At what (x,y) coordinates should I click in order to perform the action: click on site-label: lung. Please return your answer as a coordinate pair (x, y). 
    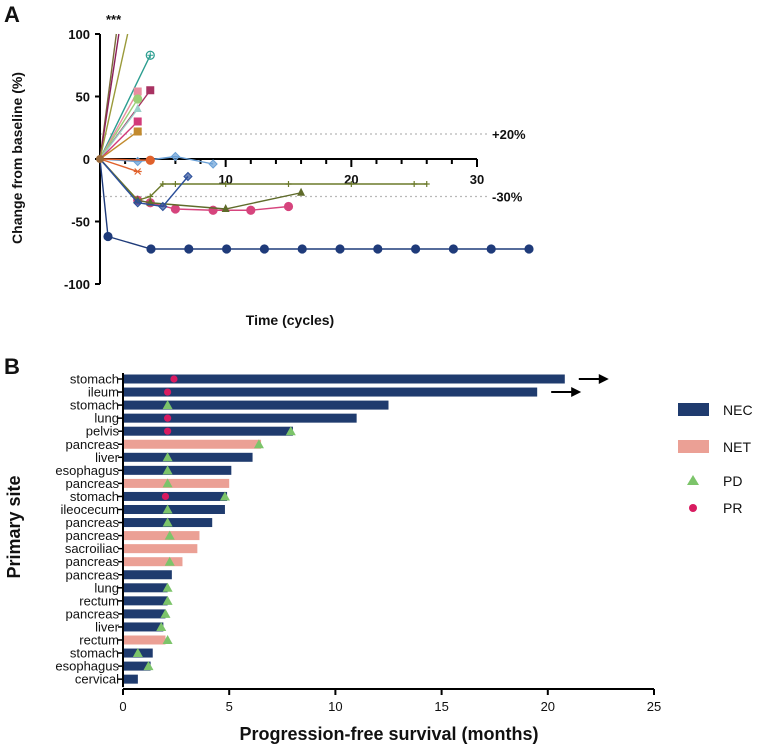
    Looking at the image, I should click on (106, 418).